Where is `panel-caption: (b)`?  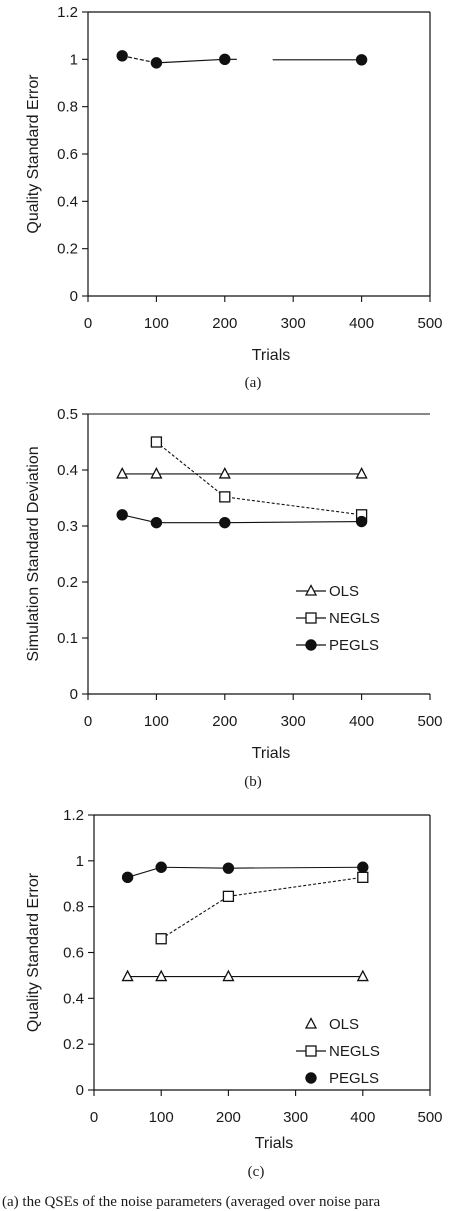 panel-caption: (b) is located at coordinates (253, 782).